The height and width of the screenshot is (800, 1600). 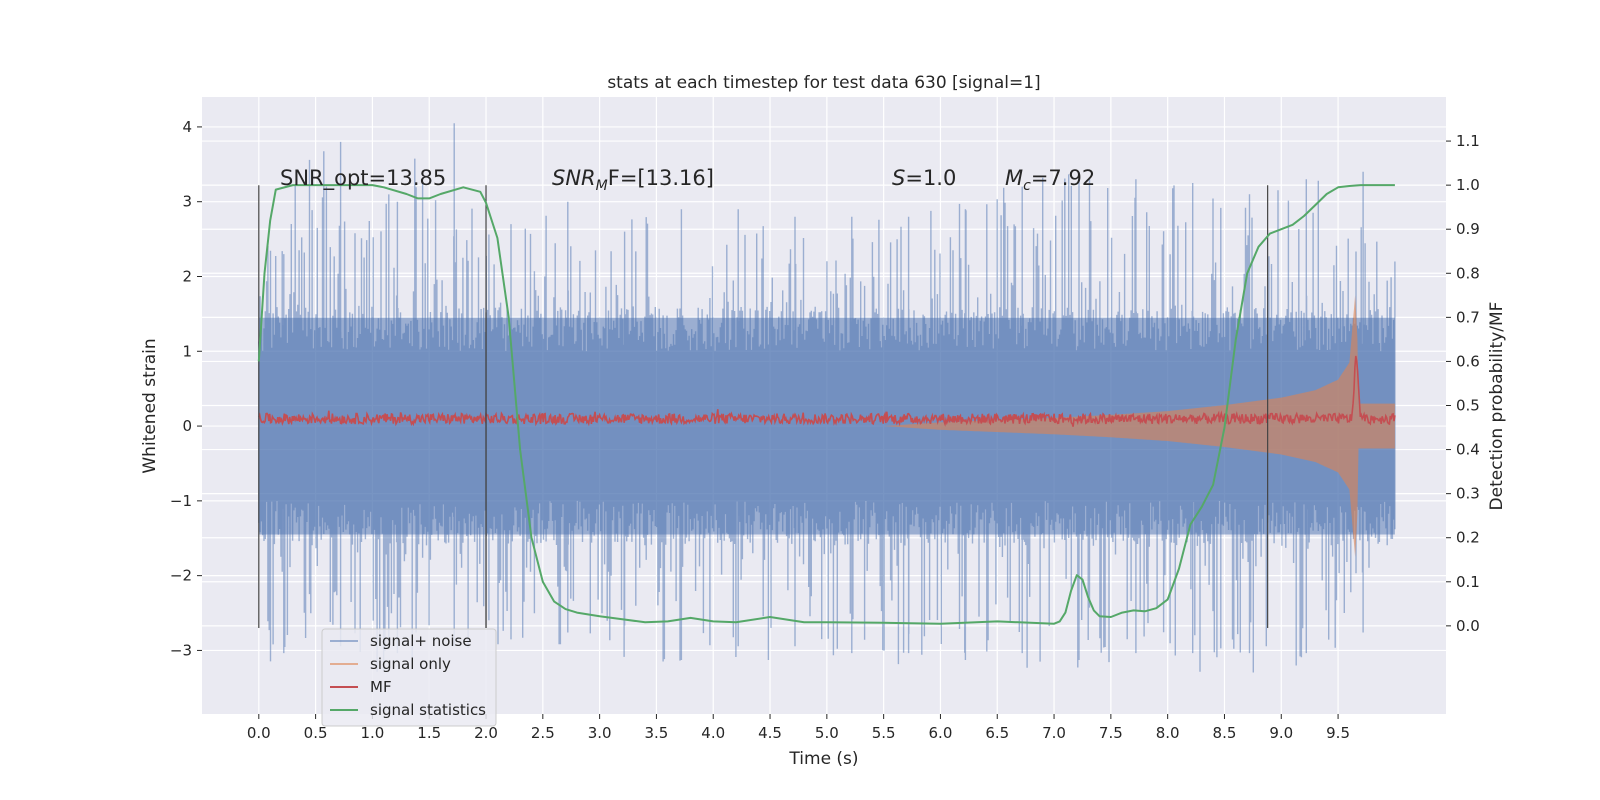 What do you see at coordinates (1497, 406) in the screenshot?
I see `y2-axis-label: Detection probability/MF` at bounding box center [1497, 406].